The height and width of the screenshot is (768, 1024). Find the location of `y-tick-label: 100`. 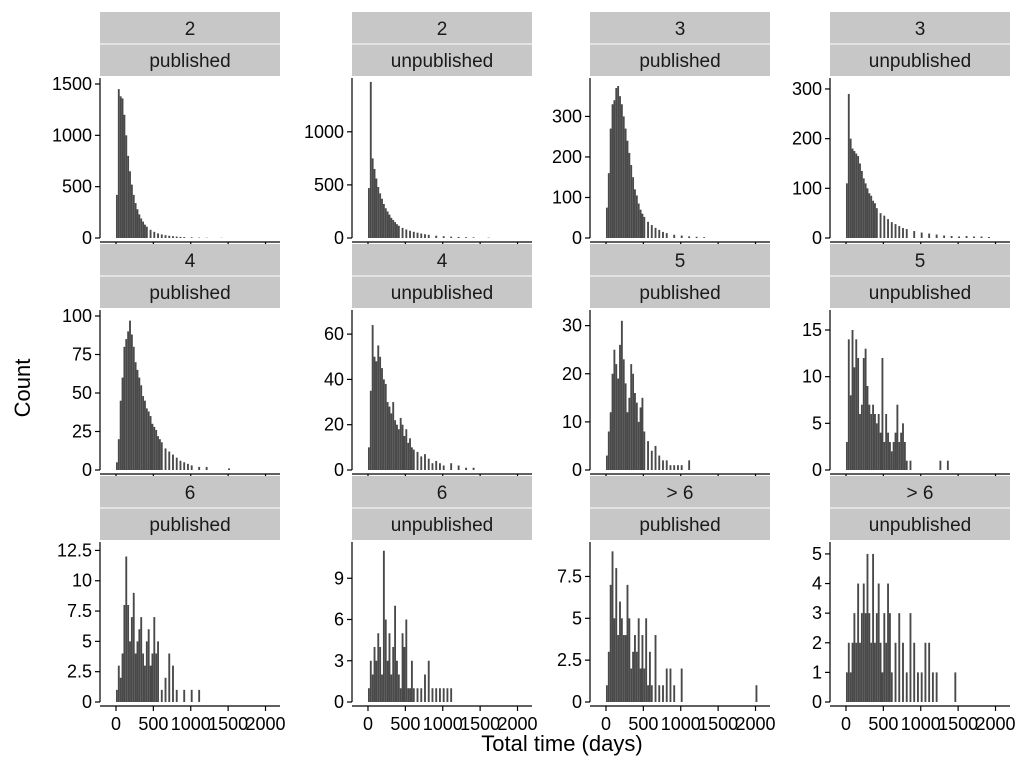

y-tick-label: 100 is located at coordinates (807, 188).